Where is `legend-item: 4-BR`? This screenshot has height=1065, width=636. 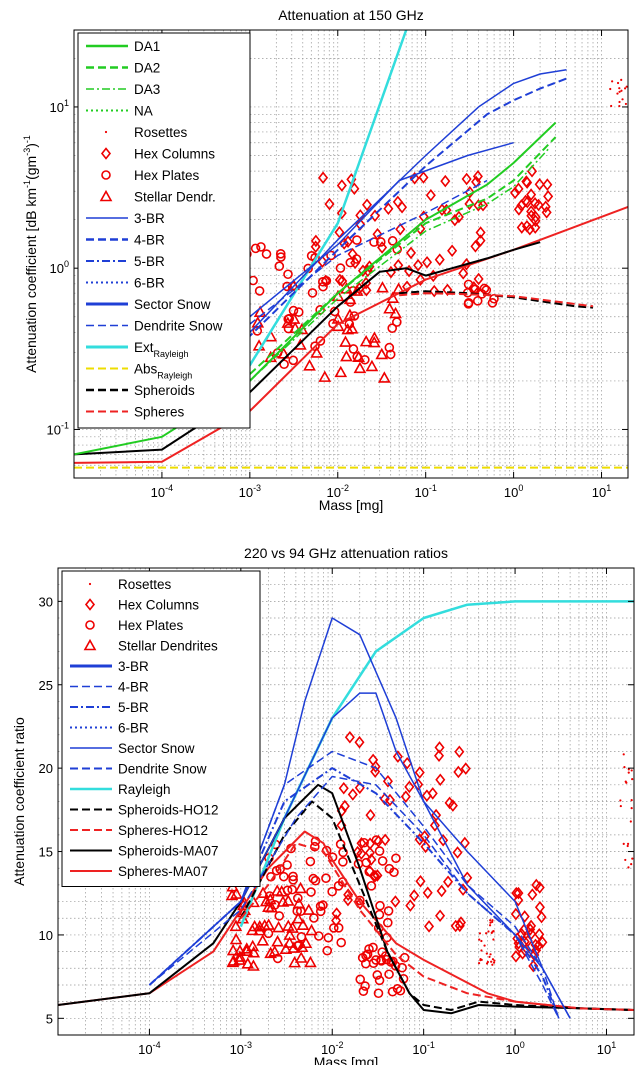 legend-item: 4-BR is located at coordinates (125, 240).